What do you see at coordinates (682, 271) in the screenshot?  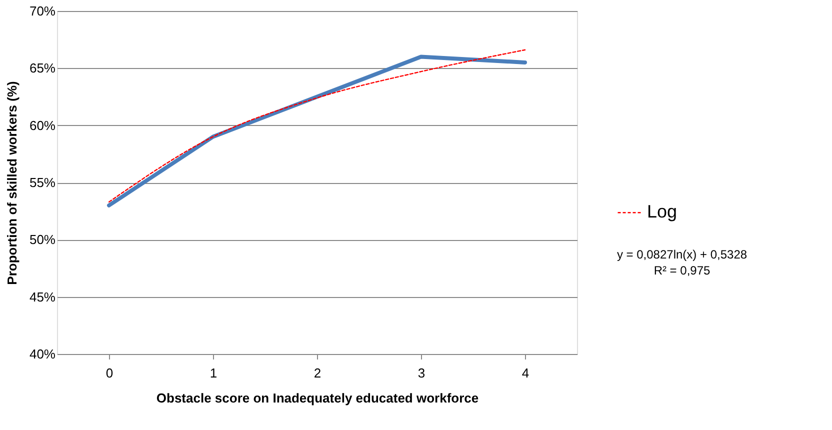 I see `text: R² = 0,975` at bounding box center [682, 271].